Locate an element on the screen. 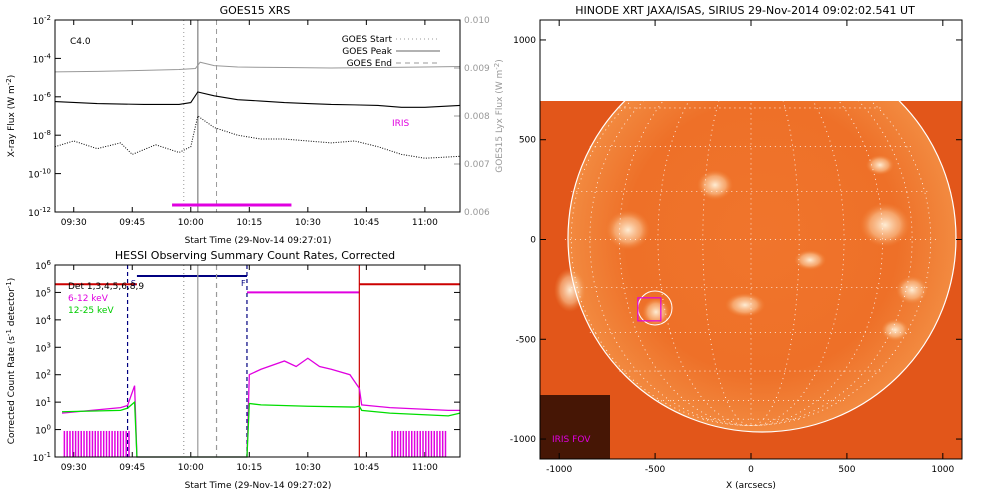 The width and height of the screenshot is (1000, 500). xrt-dark-patch is located at coordinates (575, 427).